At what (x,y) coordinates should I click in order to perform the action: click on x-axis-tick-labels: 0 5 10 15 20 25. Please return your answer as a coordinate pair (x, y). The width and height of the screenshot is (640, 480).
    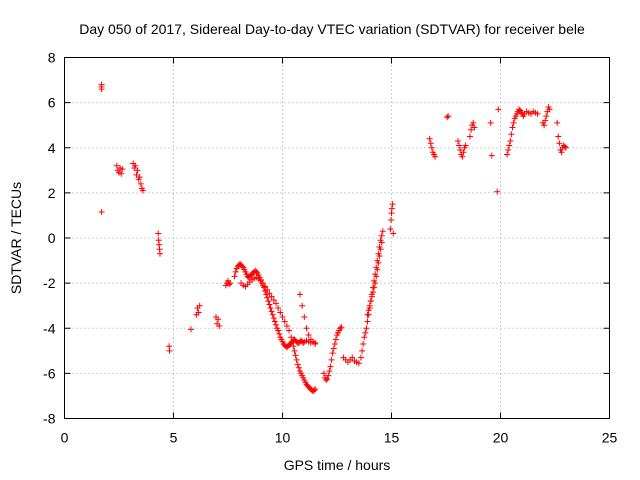
    Looking at the image, I should click on (339, 438).